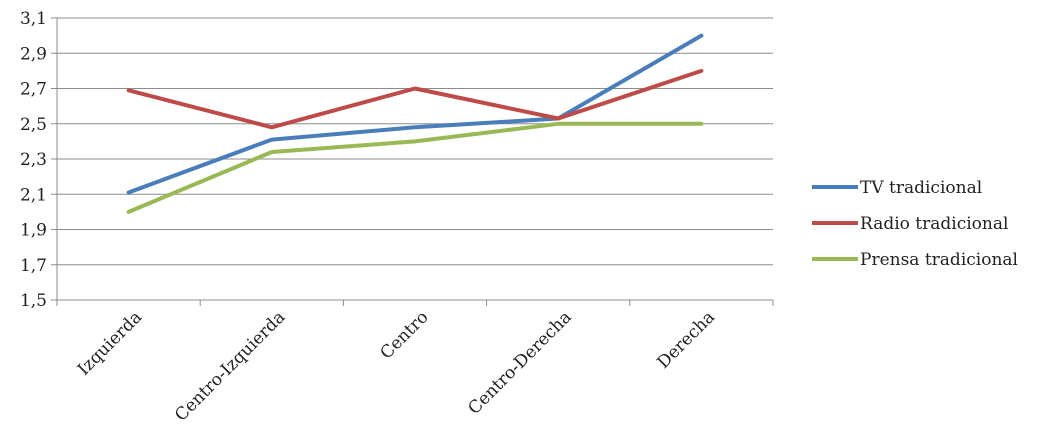 The height and width of the screenshot is (442, 1042). What do you see at coordinates (33, 231) in the screenshot?
I see `y-tick-label: 1,9` at bounding box center [33, 231].